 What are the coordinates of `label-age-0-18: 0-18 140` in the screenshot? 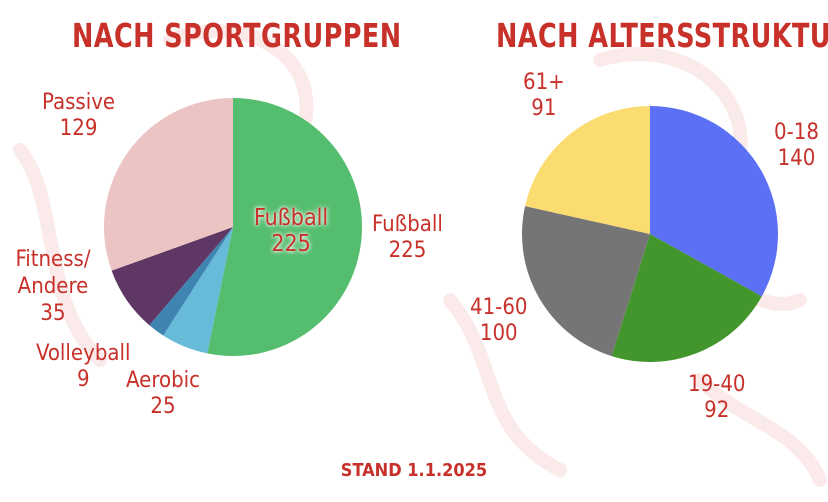 It's located at (796, 146).